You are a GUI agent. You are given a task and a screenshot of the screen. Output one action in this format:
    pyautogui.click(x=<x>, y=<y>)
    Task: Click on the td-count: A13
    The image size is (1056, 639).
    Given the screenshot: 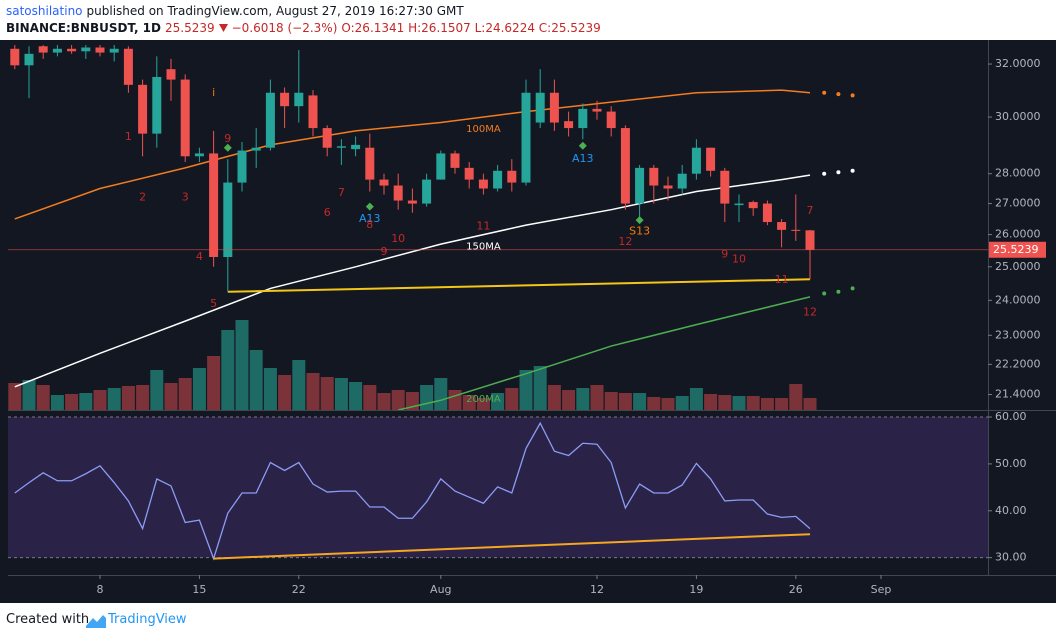 What is the action you would take?
    pyautogui.click(x=370, y=218)
    